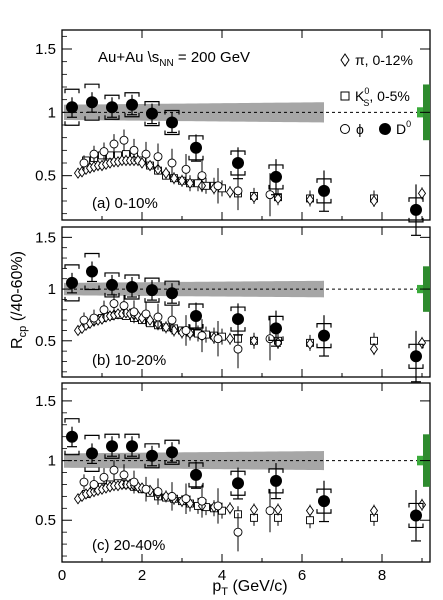 This screenshot has width=443, height=600. I want to click on legend-phi-marker, so click(345, 129).